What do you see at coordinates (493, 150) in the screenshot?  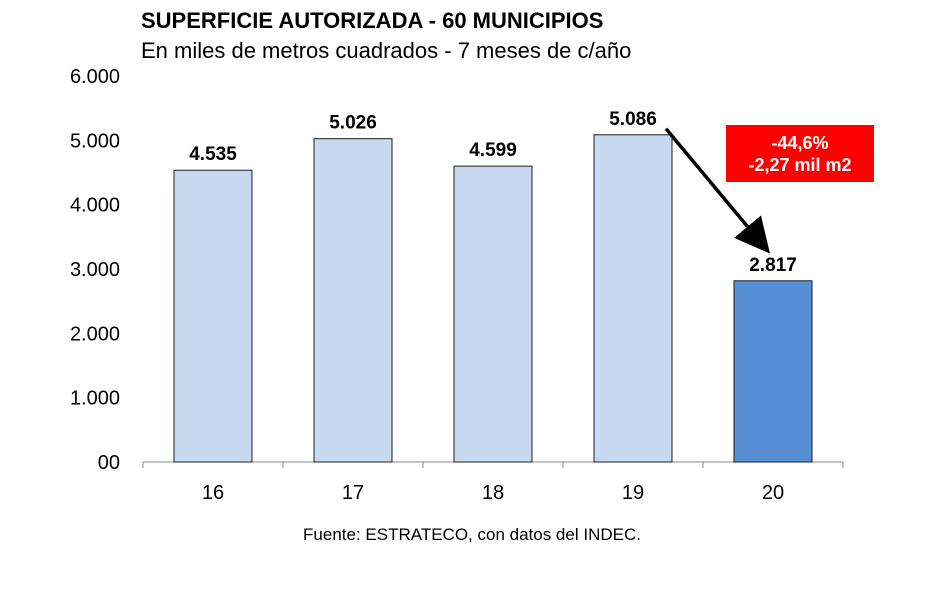 I see `data-label: 4.599` at bounding box center [493, 150].